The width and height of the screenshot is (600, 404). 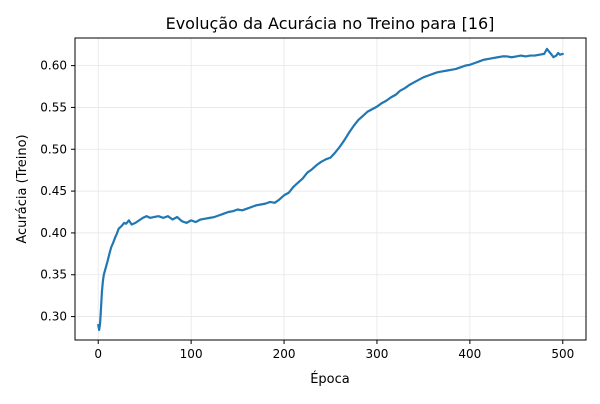 I want to click on y-tick-label: 0.40, so click(x=53, y=233).